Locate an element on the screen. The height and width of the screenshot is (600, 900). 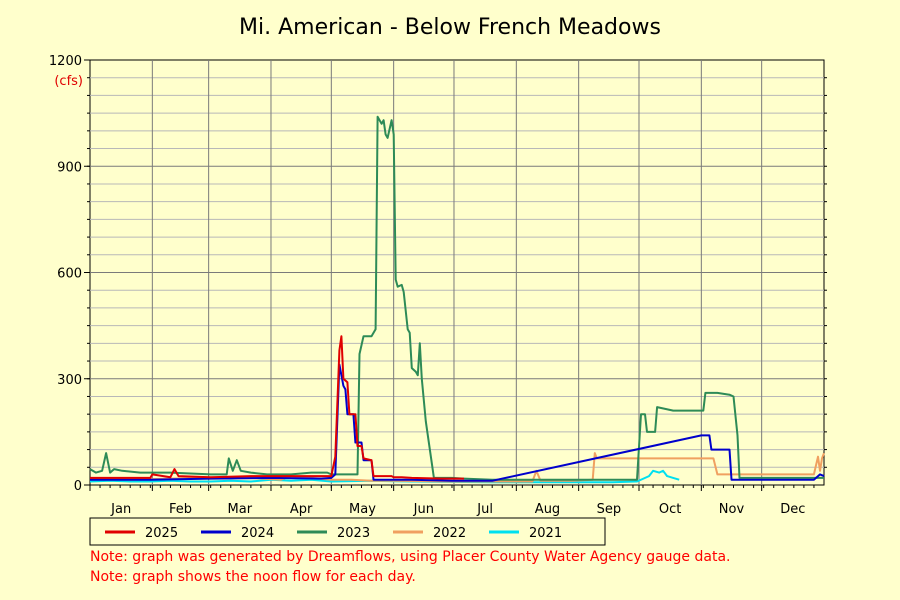
legend-label-2022: 2022 is located at coordinates (449, 533).